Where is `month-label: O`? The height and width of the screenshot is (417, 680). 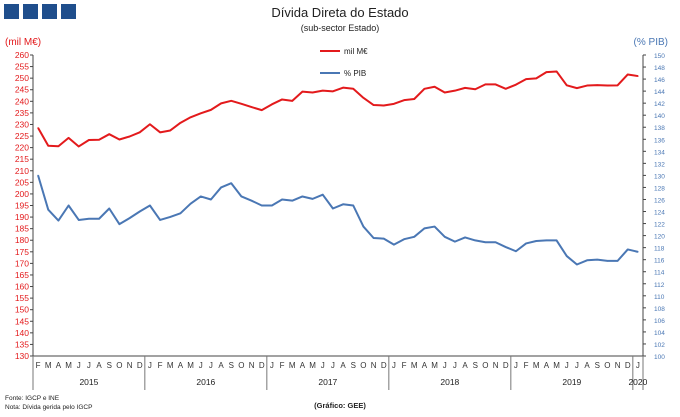
month-label: O is located at coordinates (241, 365).